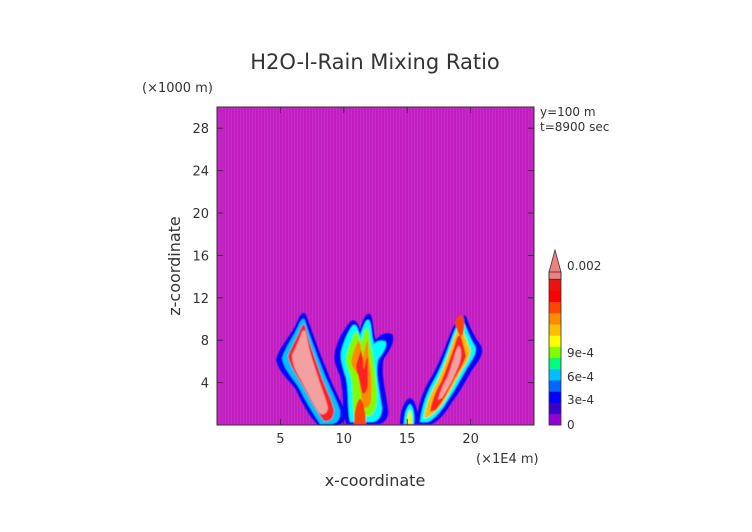  I want to click on y-tick-label: 12, so click(200, 299).